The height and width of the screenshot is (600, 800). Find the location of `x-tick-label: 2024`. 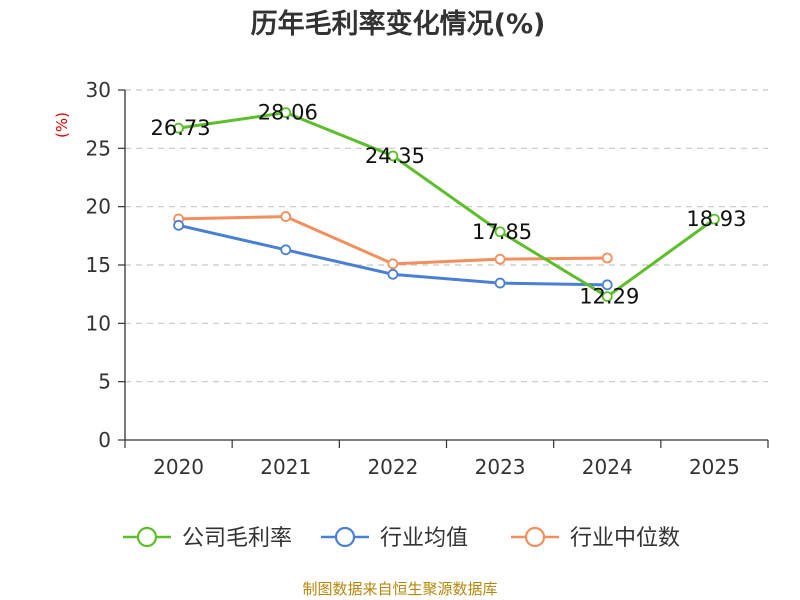

x-tick-label: 2024 is located at coordinates (607, 467).